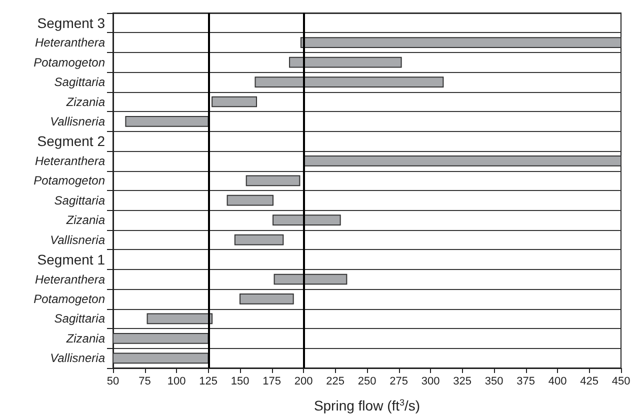  I want to click on x-tick-label: 300, so click(430, 382).